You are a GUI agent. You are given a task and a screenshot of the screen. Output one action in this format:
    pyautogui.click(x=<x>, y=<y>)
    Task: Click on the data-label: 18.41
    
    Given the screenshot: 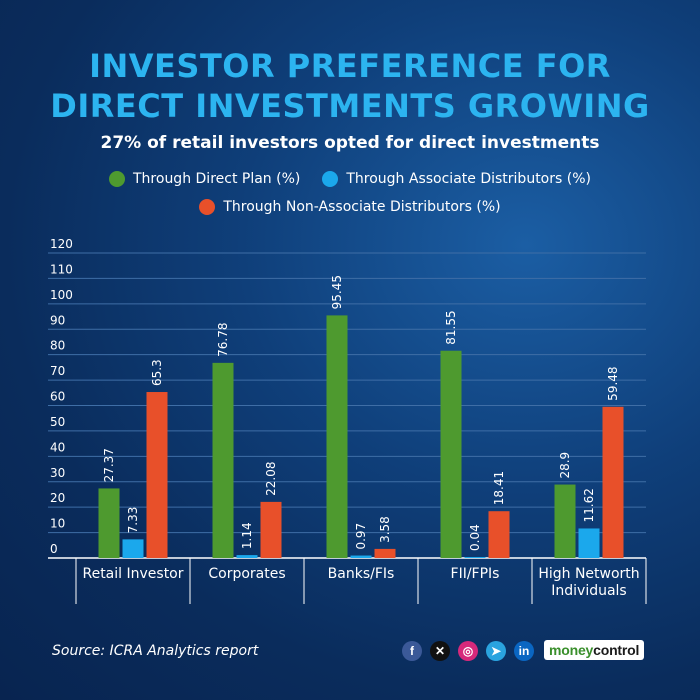 What is the action you would take?
    pyautogui.click(x=499, y=488)
    